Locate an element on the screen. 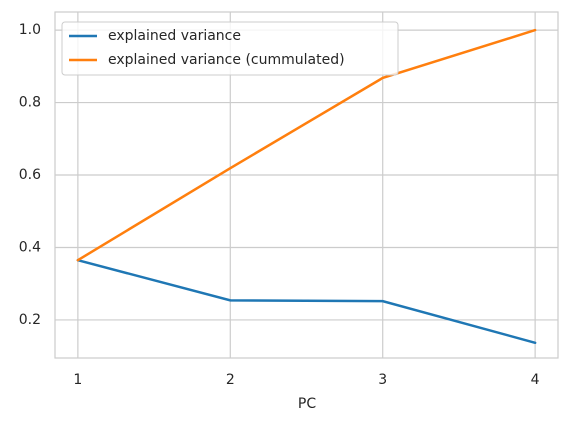  y-tick-label: 0.6 is located at coordinates (30, 175).